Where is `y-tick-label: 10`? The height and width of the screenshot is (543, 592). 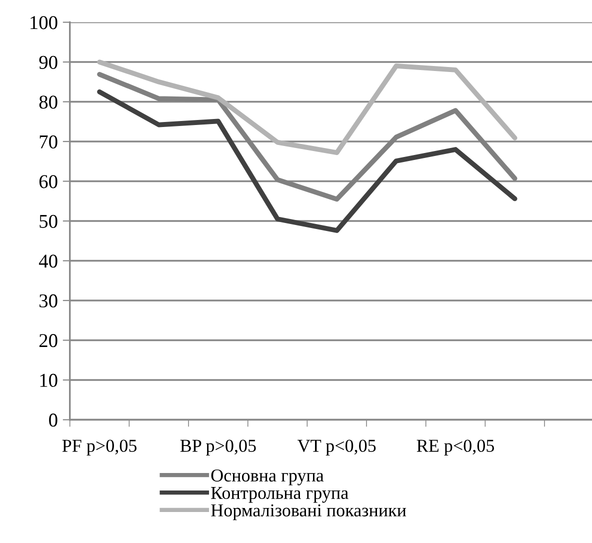 y-tick-label: 10 is located at coordinates (49, 380).